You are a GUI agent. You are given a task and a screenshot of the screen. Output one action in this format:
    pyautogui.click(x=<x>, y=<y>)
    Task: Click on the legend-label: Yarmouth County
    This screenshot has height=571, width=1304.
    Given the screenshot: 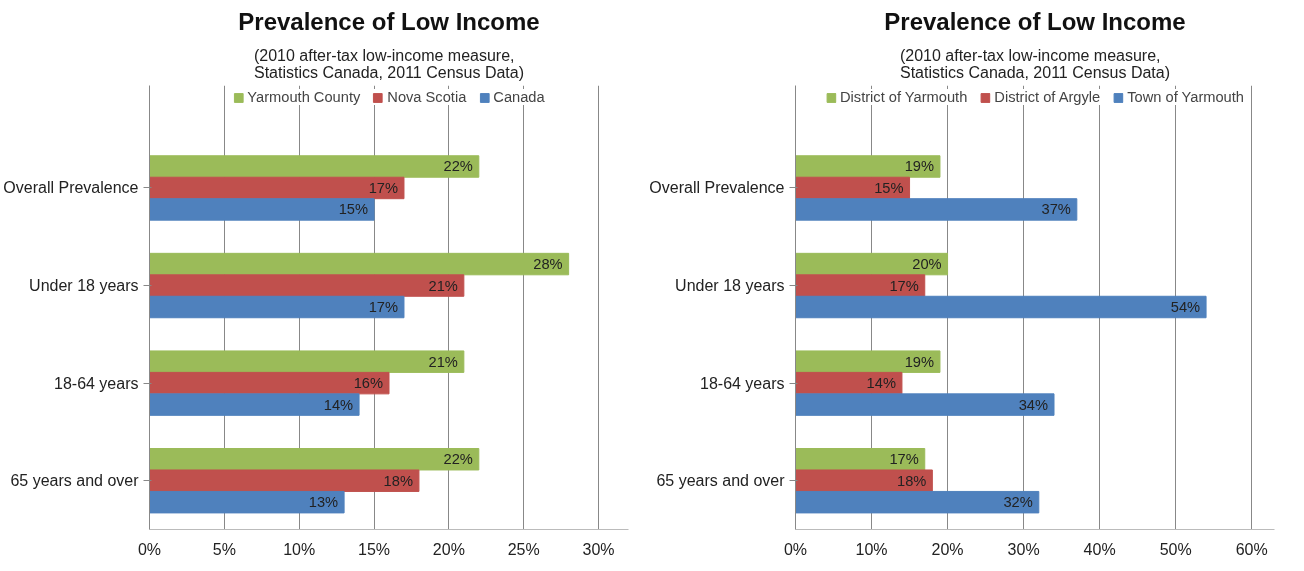 What is the action you would take?
    pyautogui.click(x=304, y=97)
    